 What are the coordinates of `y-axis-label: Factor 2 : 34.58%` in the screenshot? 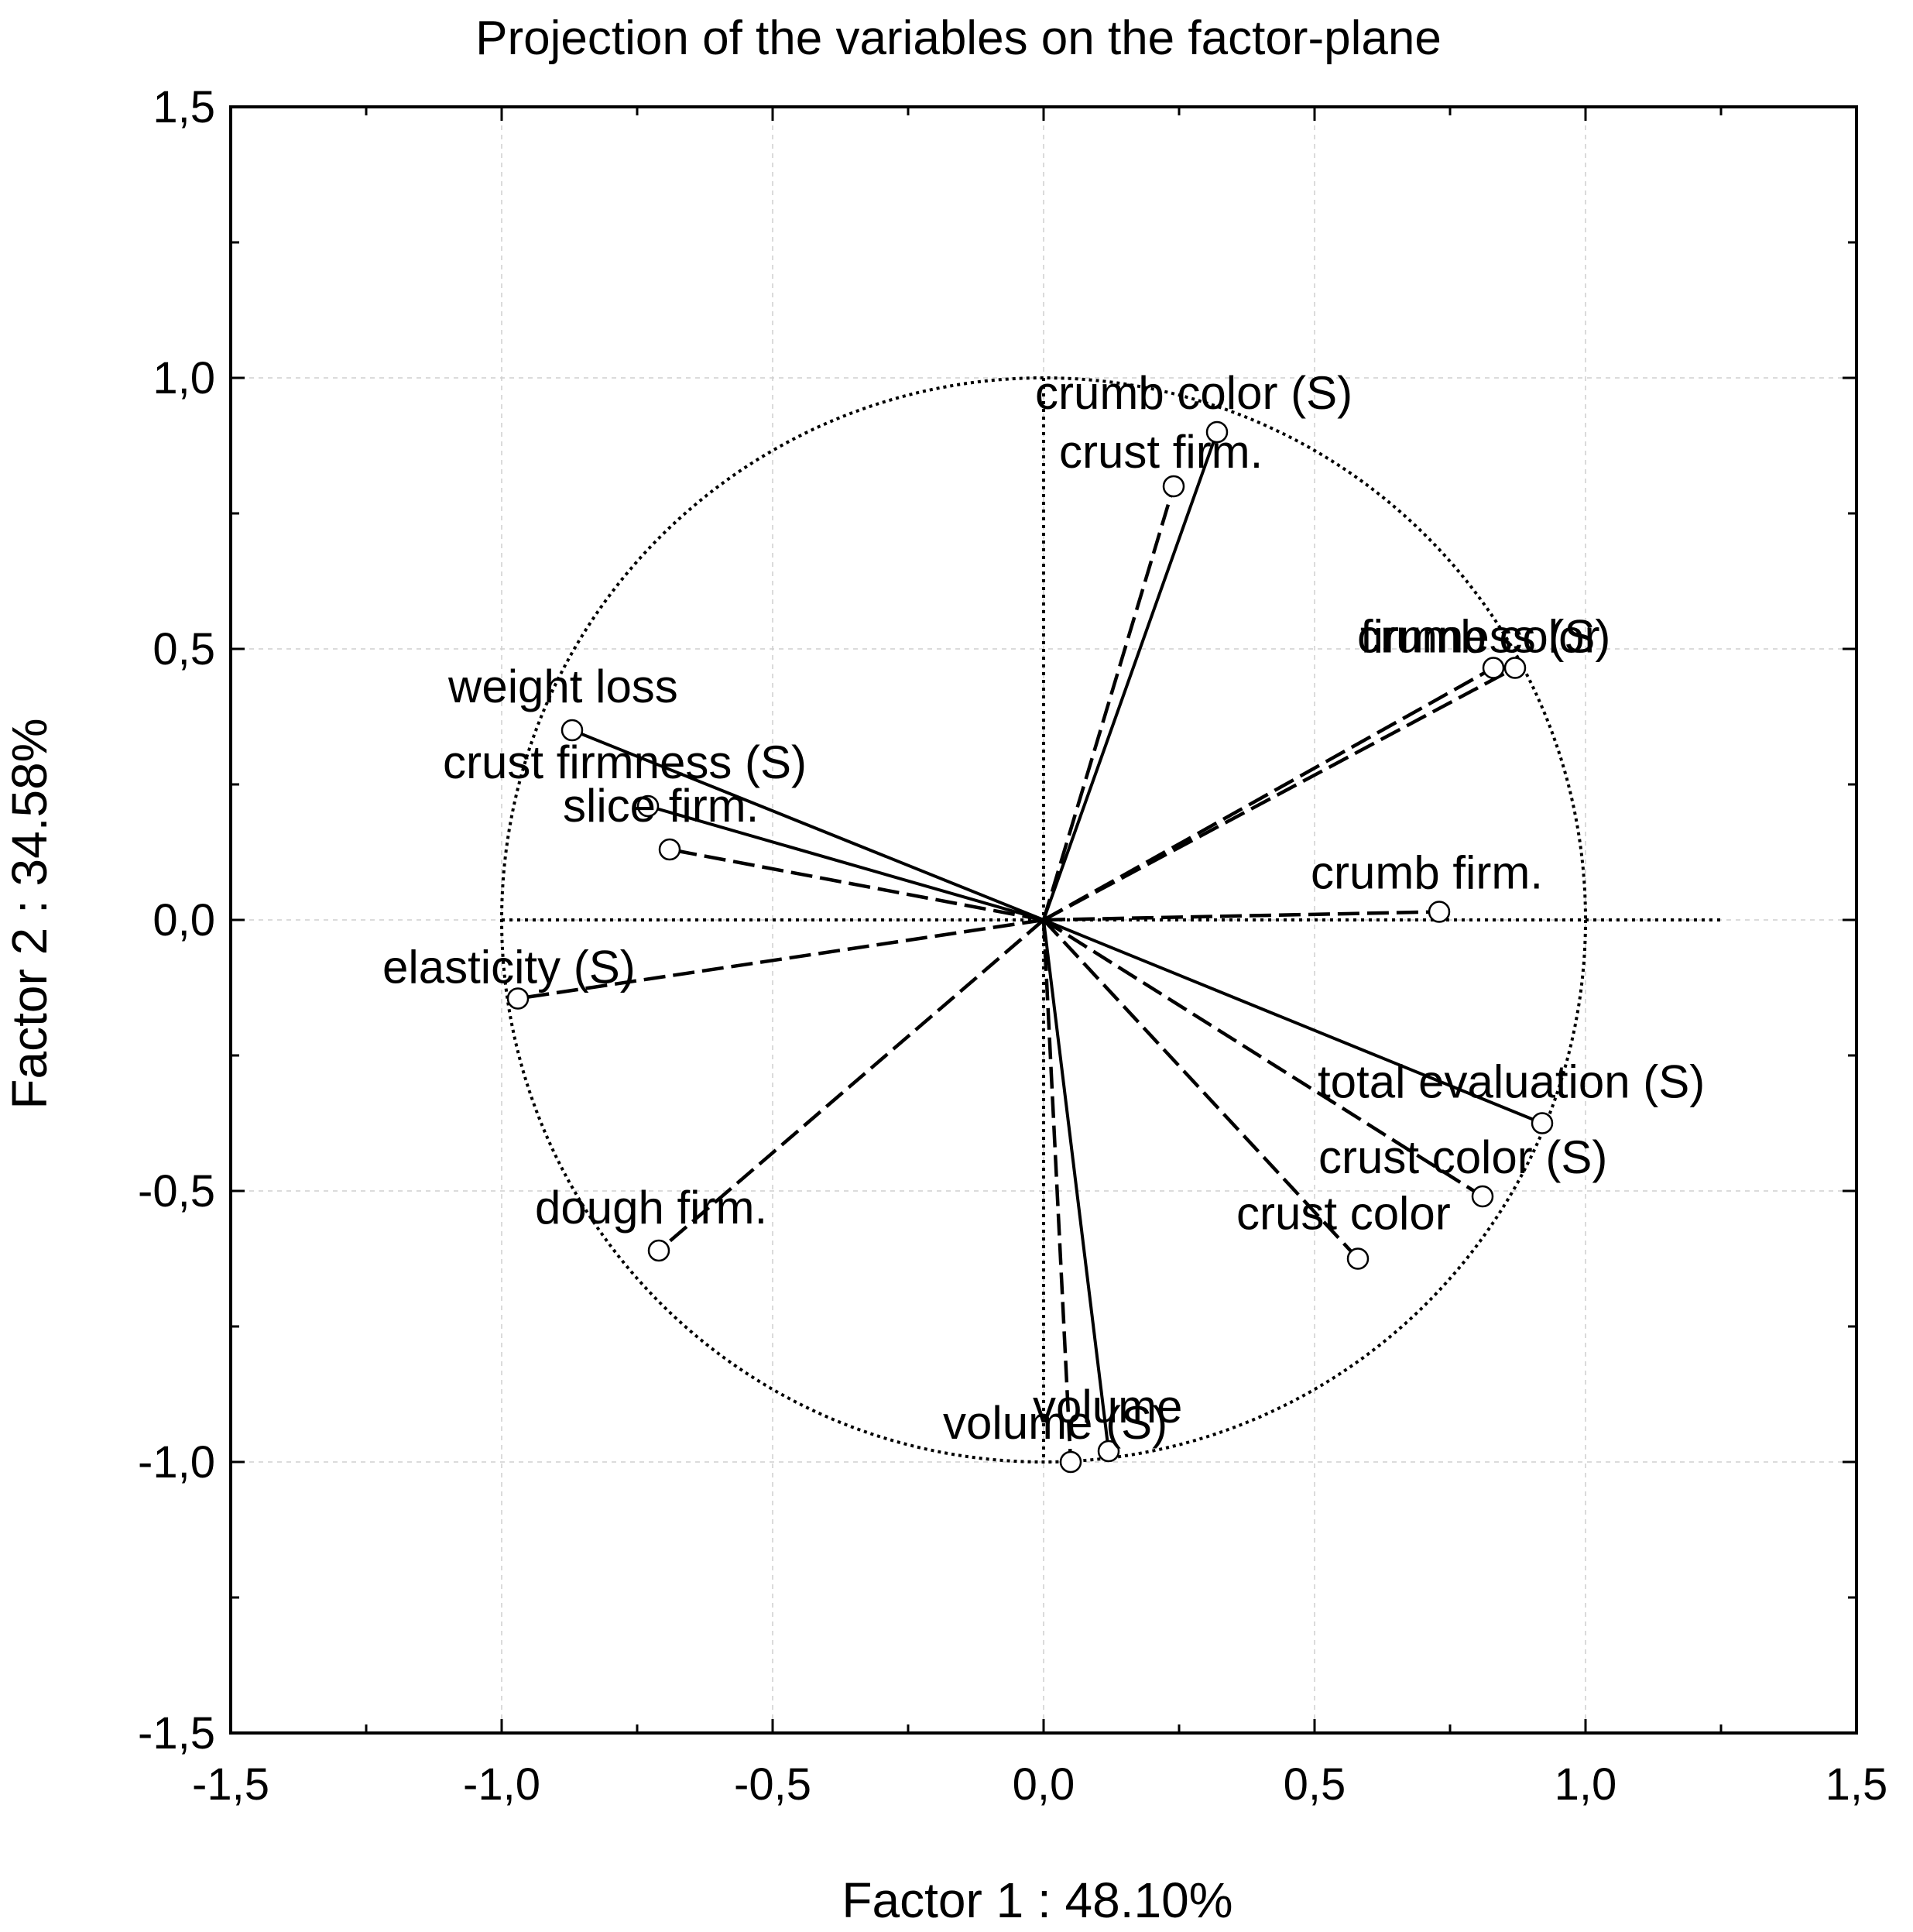 It's located at (29, 913).